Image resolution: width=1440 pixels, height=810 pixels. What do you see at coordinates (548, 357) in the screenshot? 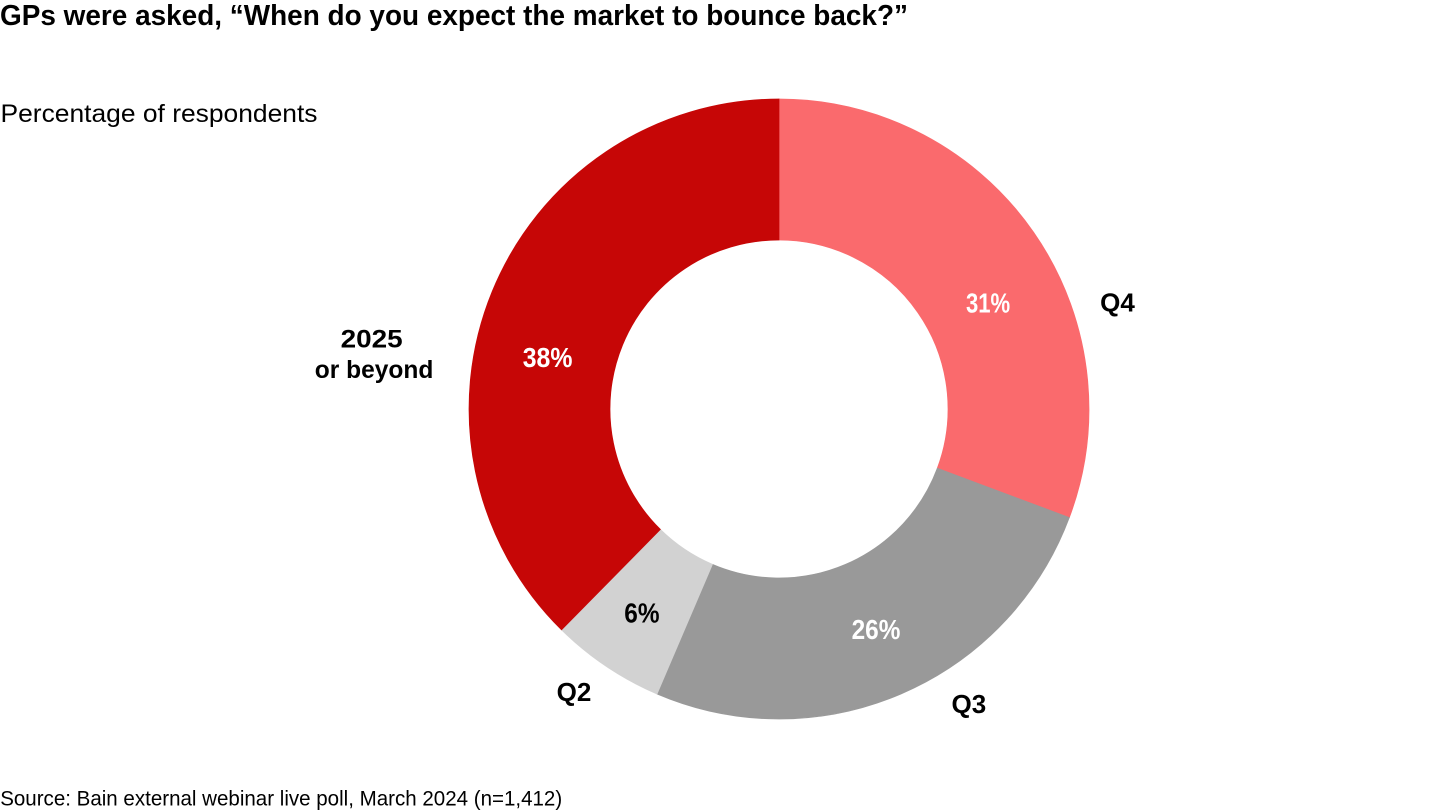
I see `svg-text: 38%` at bounding box center [548, 357].